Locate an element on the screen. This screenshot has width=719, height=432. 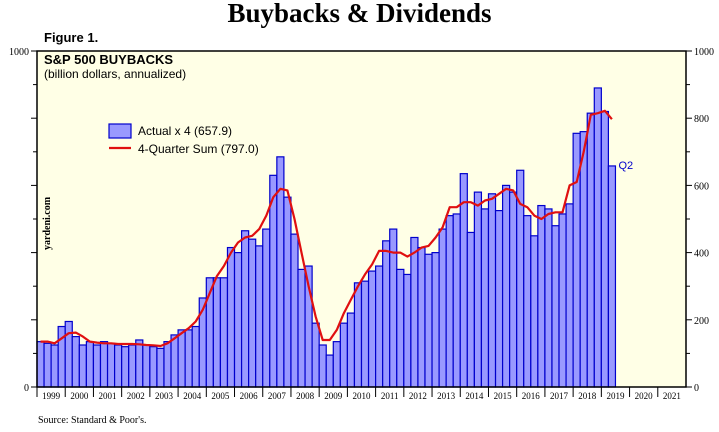
left-y-tick-label: 0 is located at coordinates (26, 388).